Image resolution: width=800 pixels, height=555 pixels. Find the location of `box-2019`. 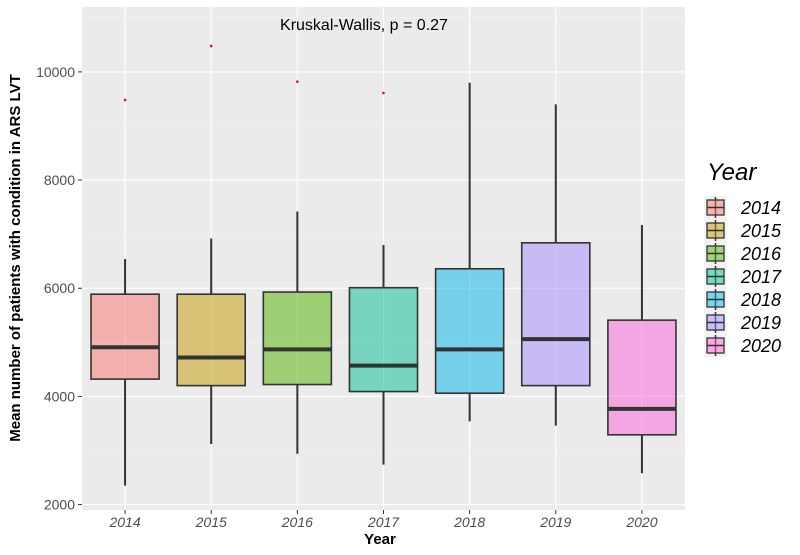

box-2019 is located at coordinates (555, 265).